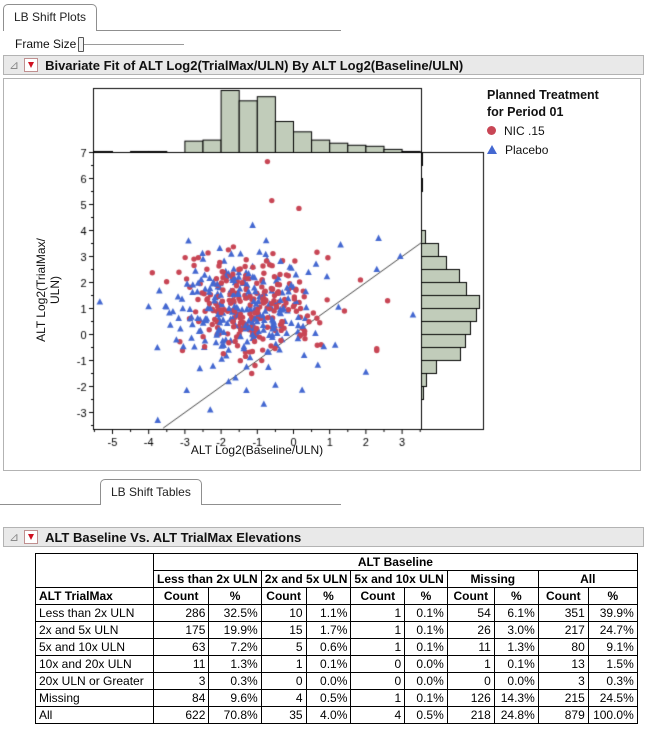 Image resolution: width=645 pixels, height=733 pixels. What do you see at coordinates (235, 715) in the screenshot?
I see `table-cell: 70.8%` at bounding box center [235, 715].